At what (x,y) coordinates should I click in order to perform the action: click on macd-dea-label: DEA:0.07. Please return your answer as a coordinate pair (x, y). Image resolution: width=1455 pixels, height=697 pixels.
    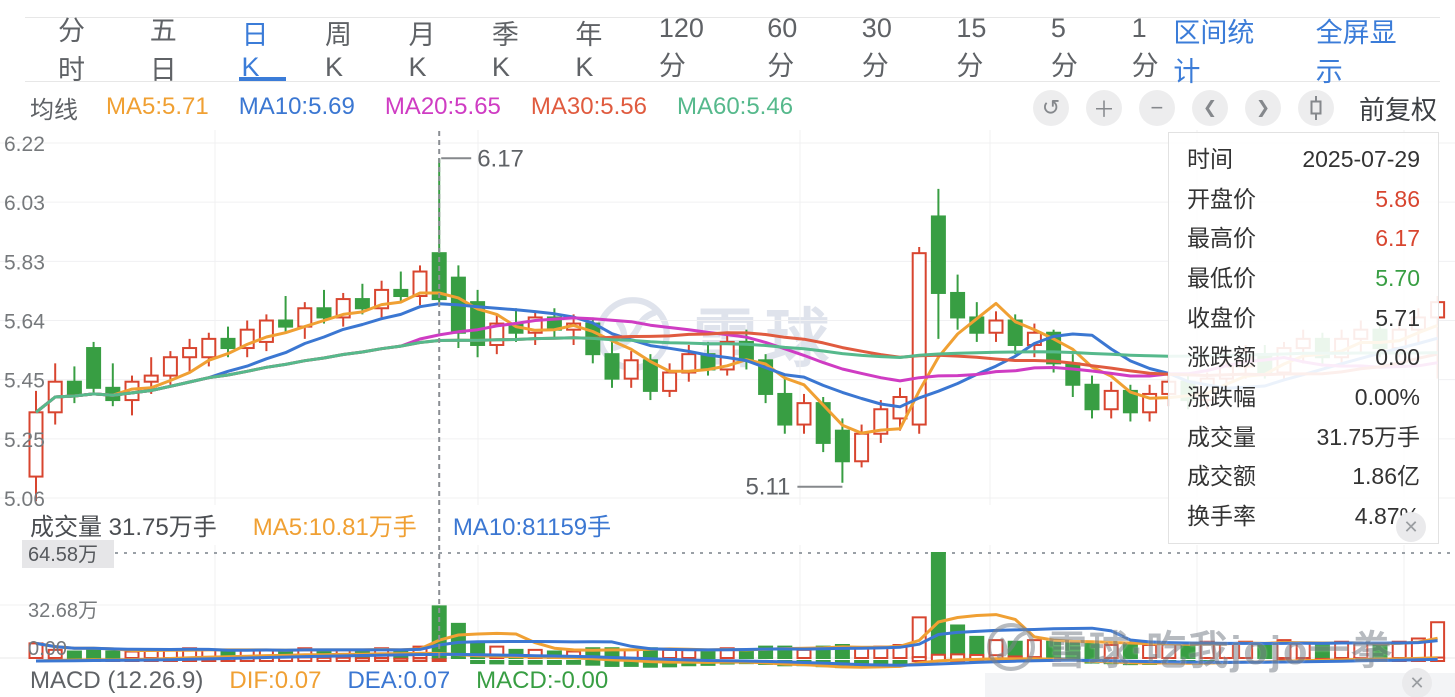
    Looking at the image, I should click on (399, 680).